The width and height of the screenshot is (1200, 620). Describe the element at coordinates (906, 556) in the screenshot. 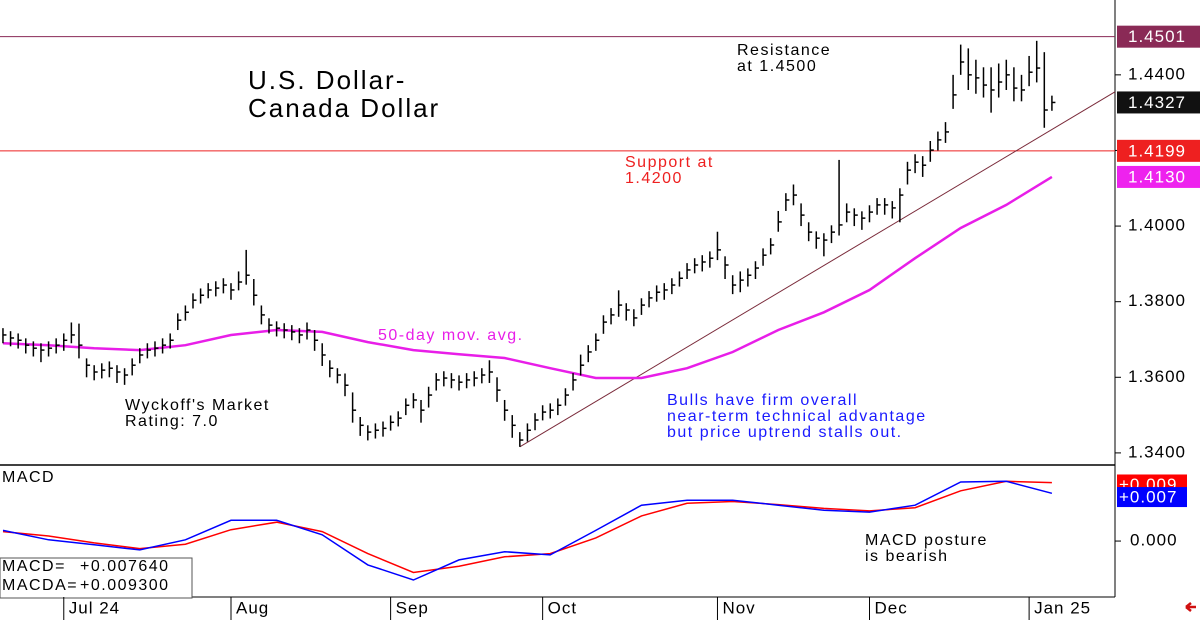

I see `annotation: is bearish` at that location.